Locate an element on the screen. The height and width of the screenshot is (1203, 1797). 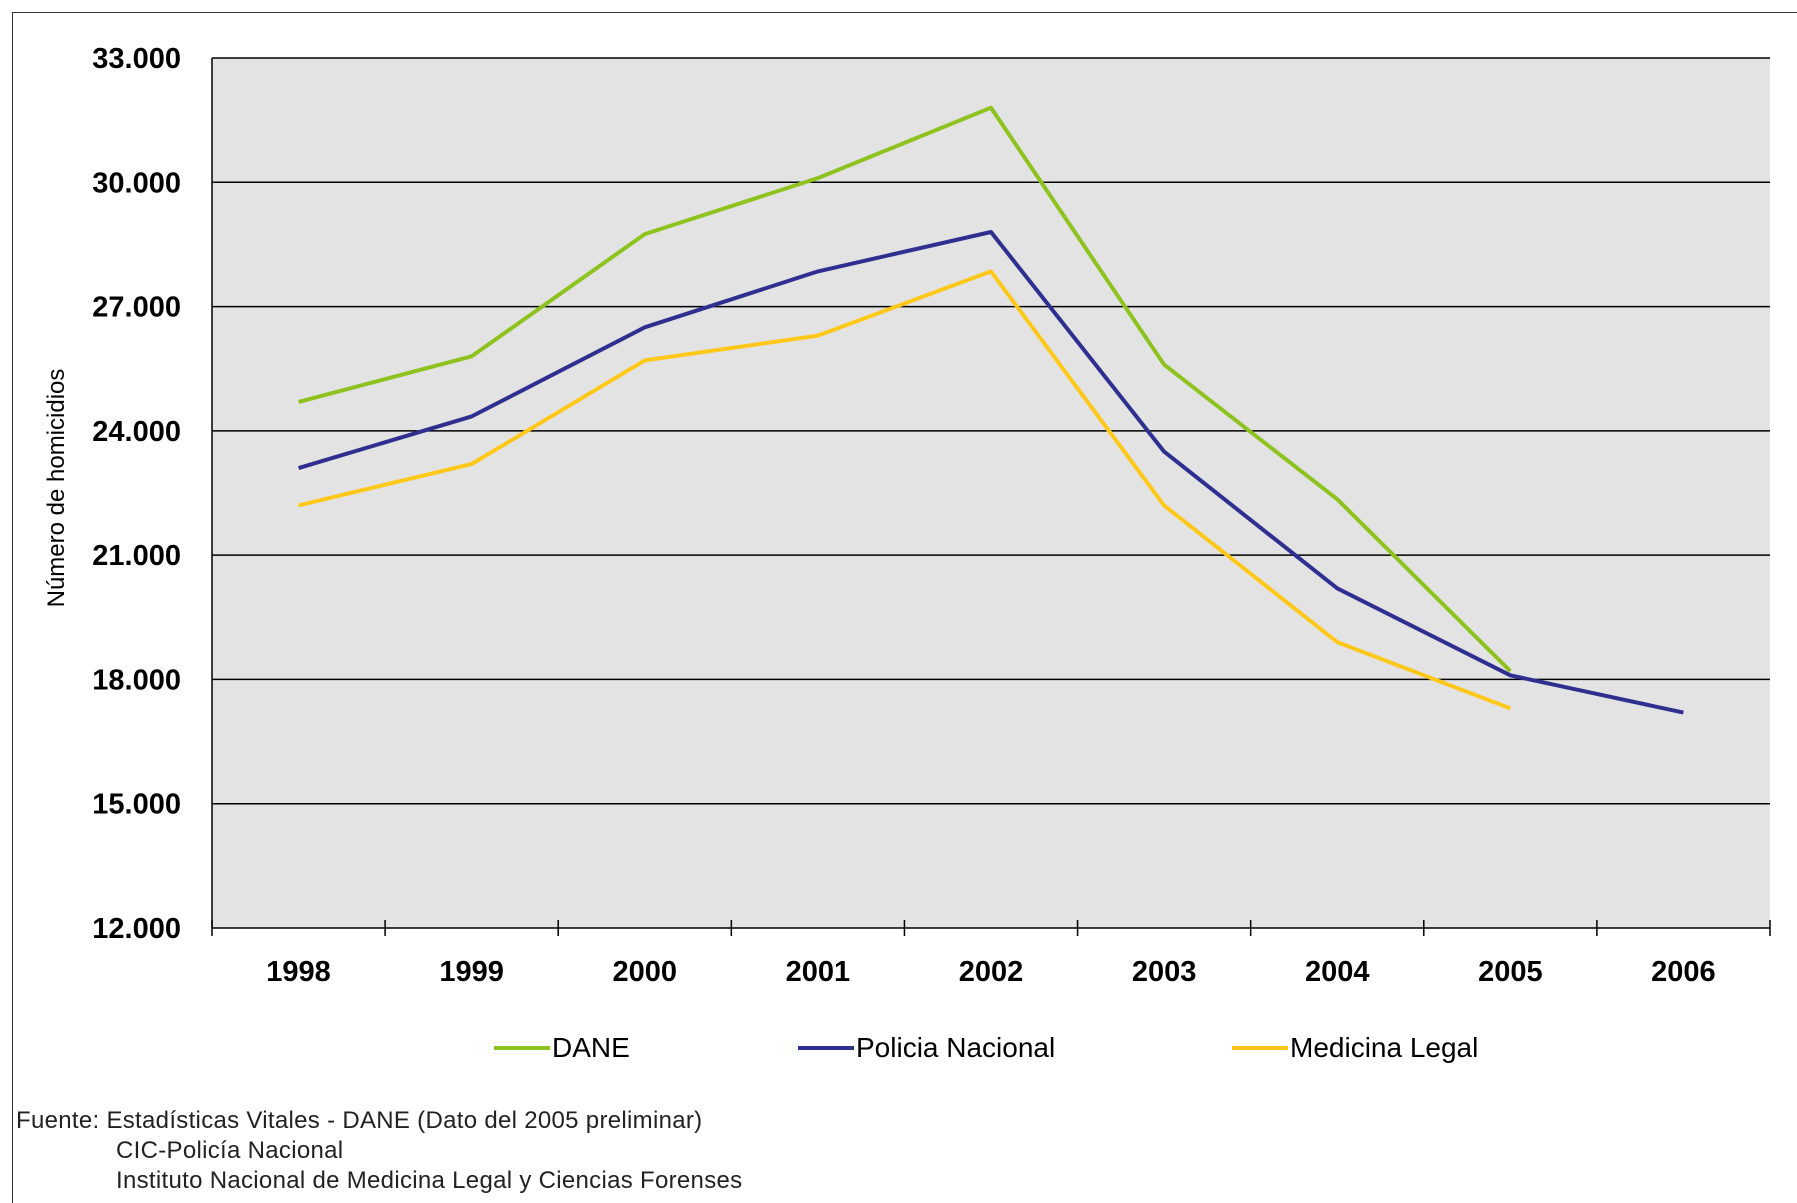
legend-item-medicina-legal: Medicina Legal is located at coordinates (1355, 1048).